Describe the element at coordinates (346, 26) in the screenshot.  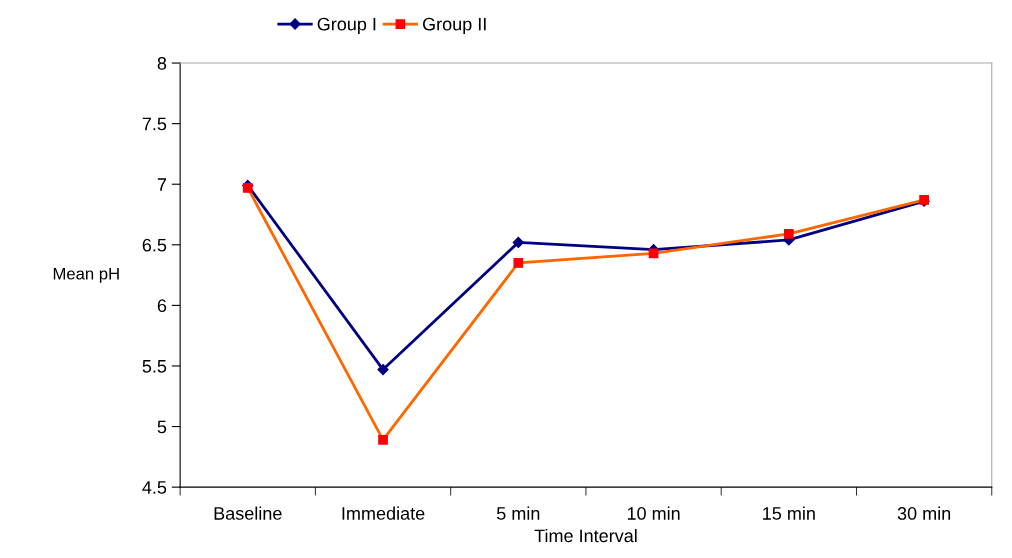
I see `legend-label: Group I` at that location.